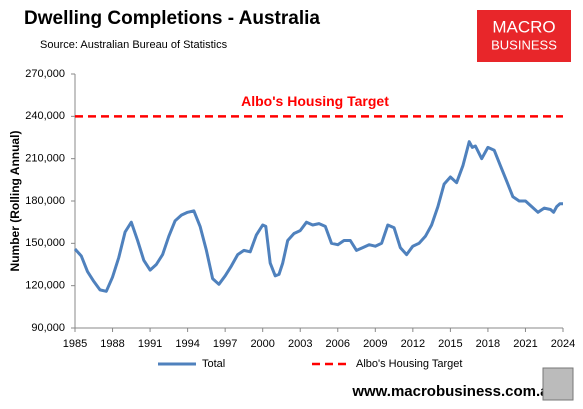 The image size is (583, 409). What do you see at coordinates (225, 344) in the screenshot?
I see `x-tick-label: 1997` at bounding box center [225, 344].